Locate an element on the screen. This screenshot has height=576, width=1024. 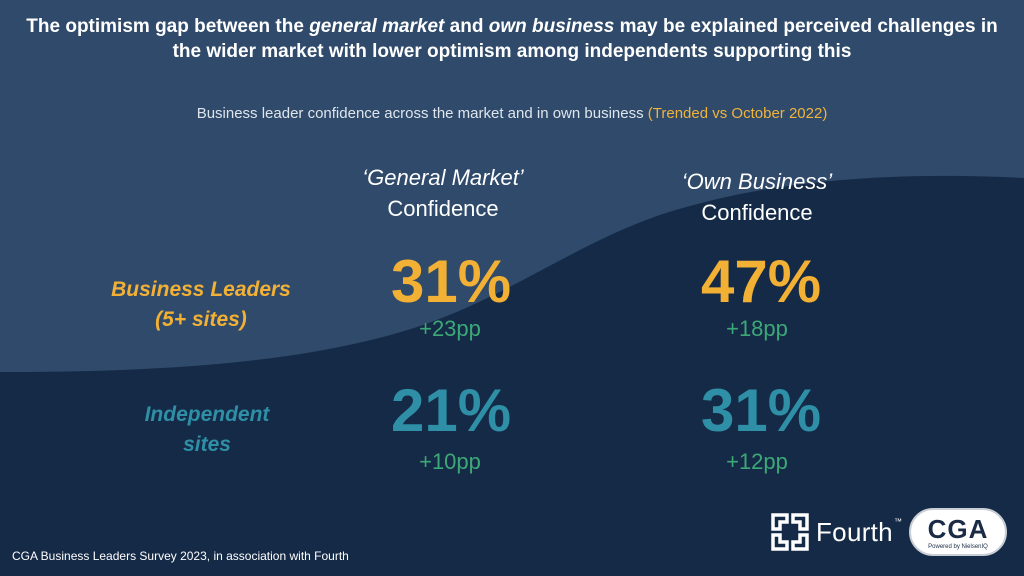
fourth-mark-icon is located at coordinates (790, 532).